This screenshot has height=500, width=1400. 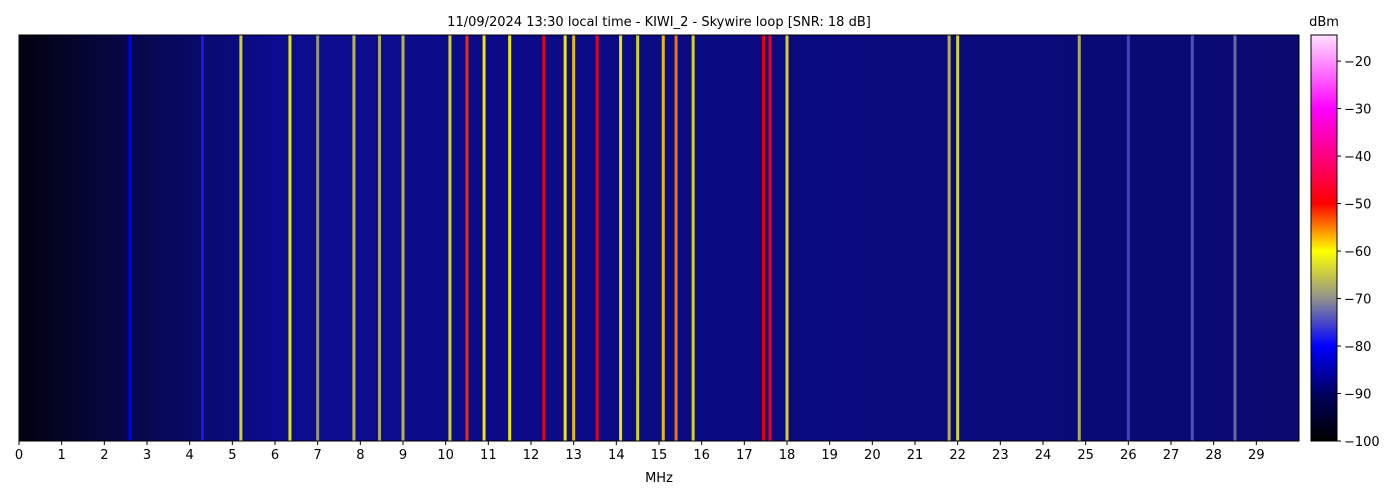 I want to click on x-axis-label: MHz, so click(x=659, y=478).